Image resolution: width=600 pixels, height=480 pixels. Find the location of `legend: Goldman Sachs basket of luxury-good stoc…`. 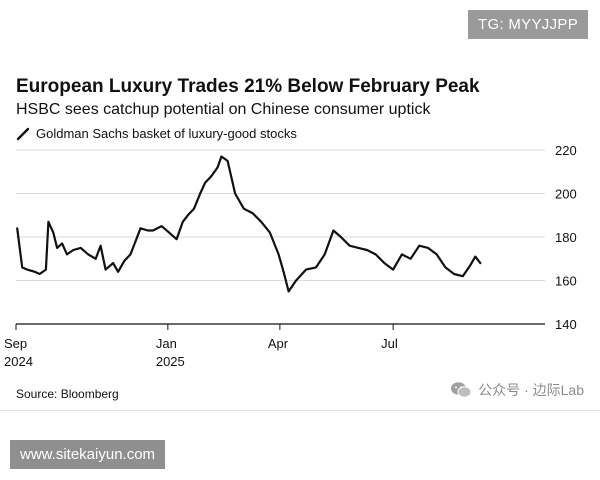

legend: Goldman Sachs basket of luxury-good stoc… is located at coordinates (156, 133).